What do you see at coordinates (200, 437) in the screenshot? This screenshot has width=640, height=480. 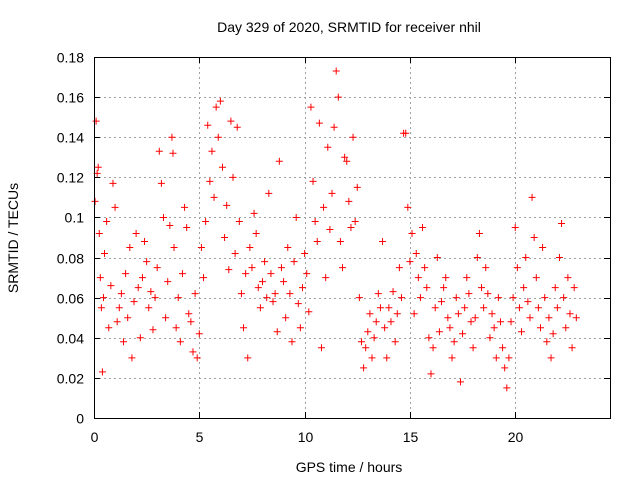 I see `x-tick-label: 5` at bounding box center [200, 437].